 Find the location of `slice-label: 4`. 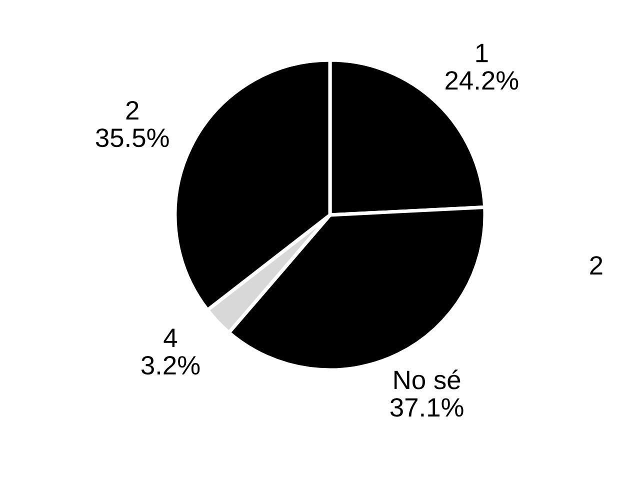

slice-label: 4 is located at coordinates (171, 337).